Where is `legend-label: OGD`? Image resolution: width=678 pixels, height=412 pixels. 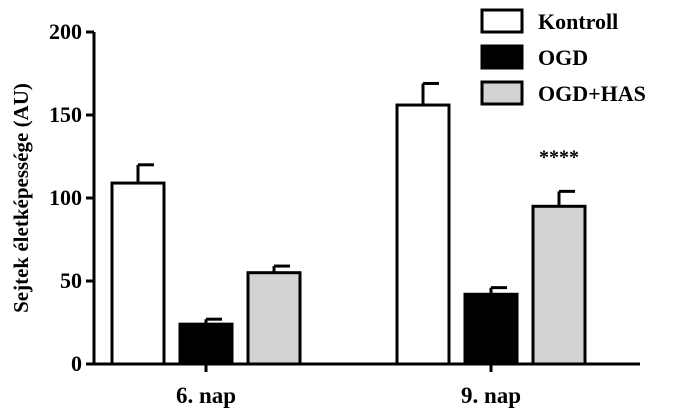
legend-label: OGD is located at coordinates (563, 57).